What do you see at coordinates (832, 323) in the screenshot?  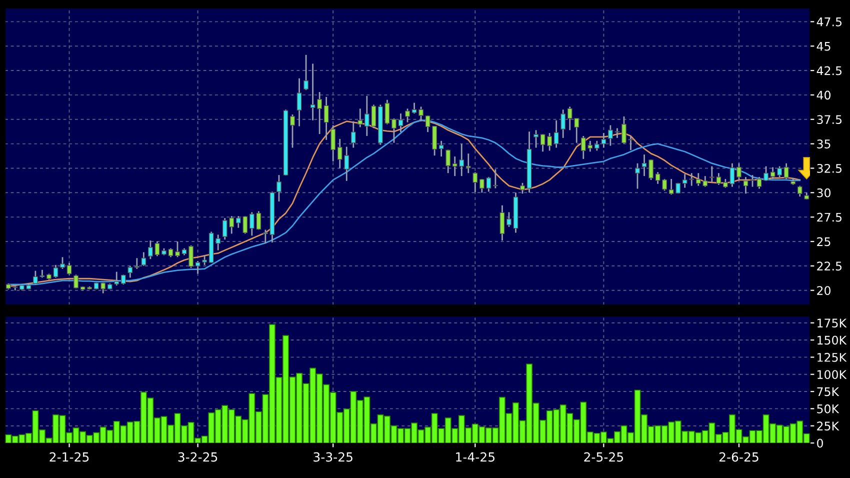 I see `y-tick-label: 175K` at bounding box center [832, 323].